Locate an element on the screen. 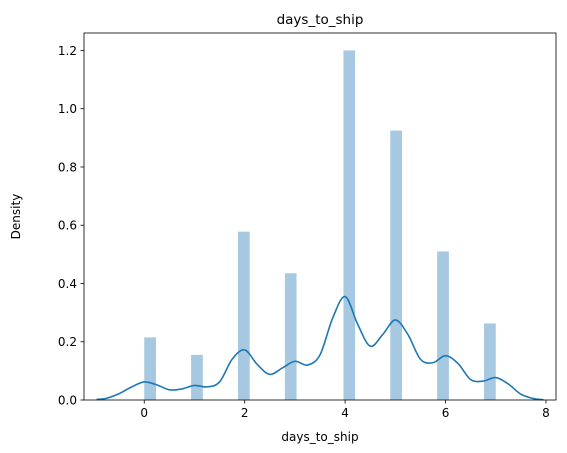 Image resolution: width=567 pixels, height=453 pixels. y-tick-label-1: 0.2 is located at coordinates (67, 342).